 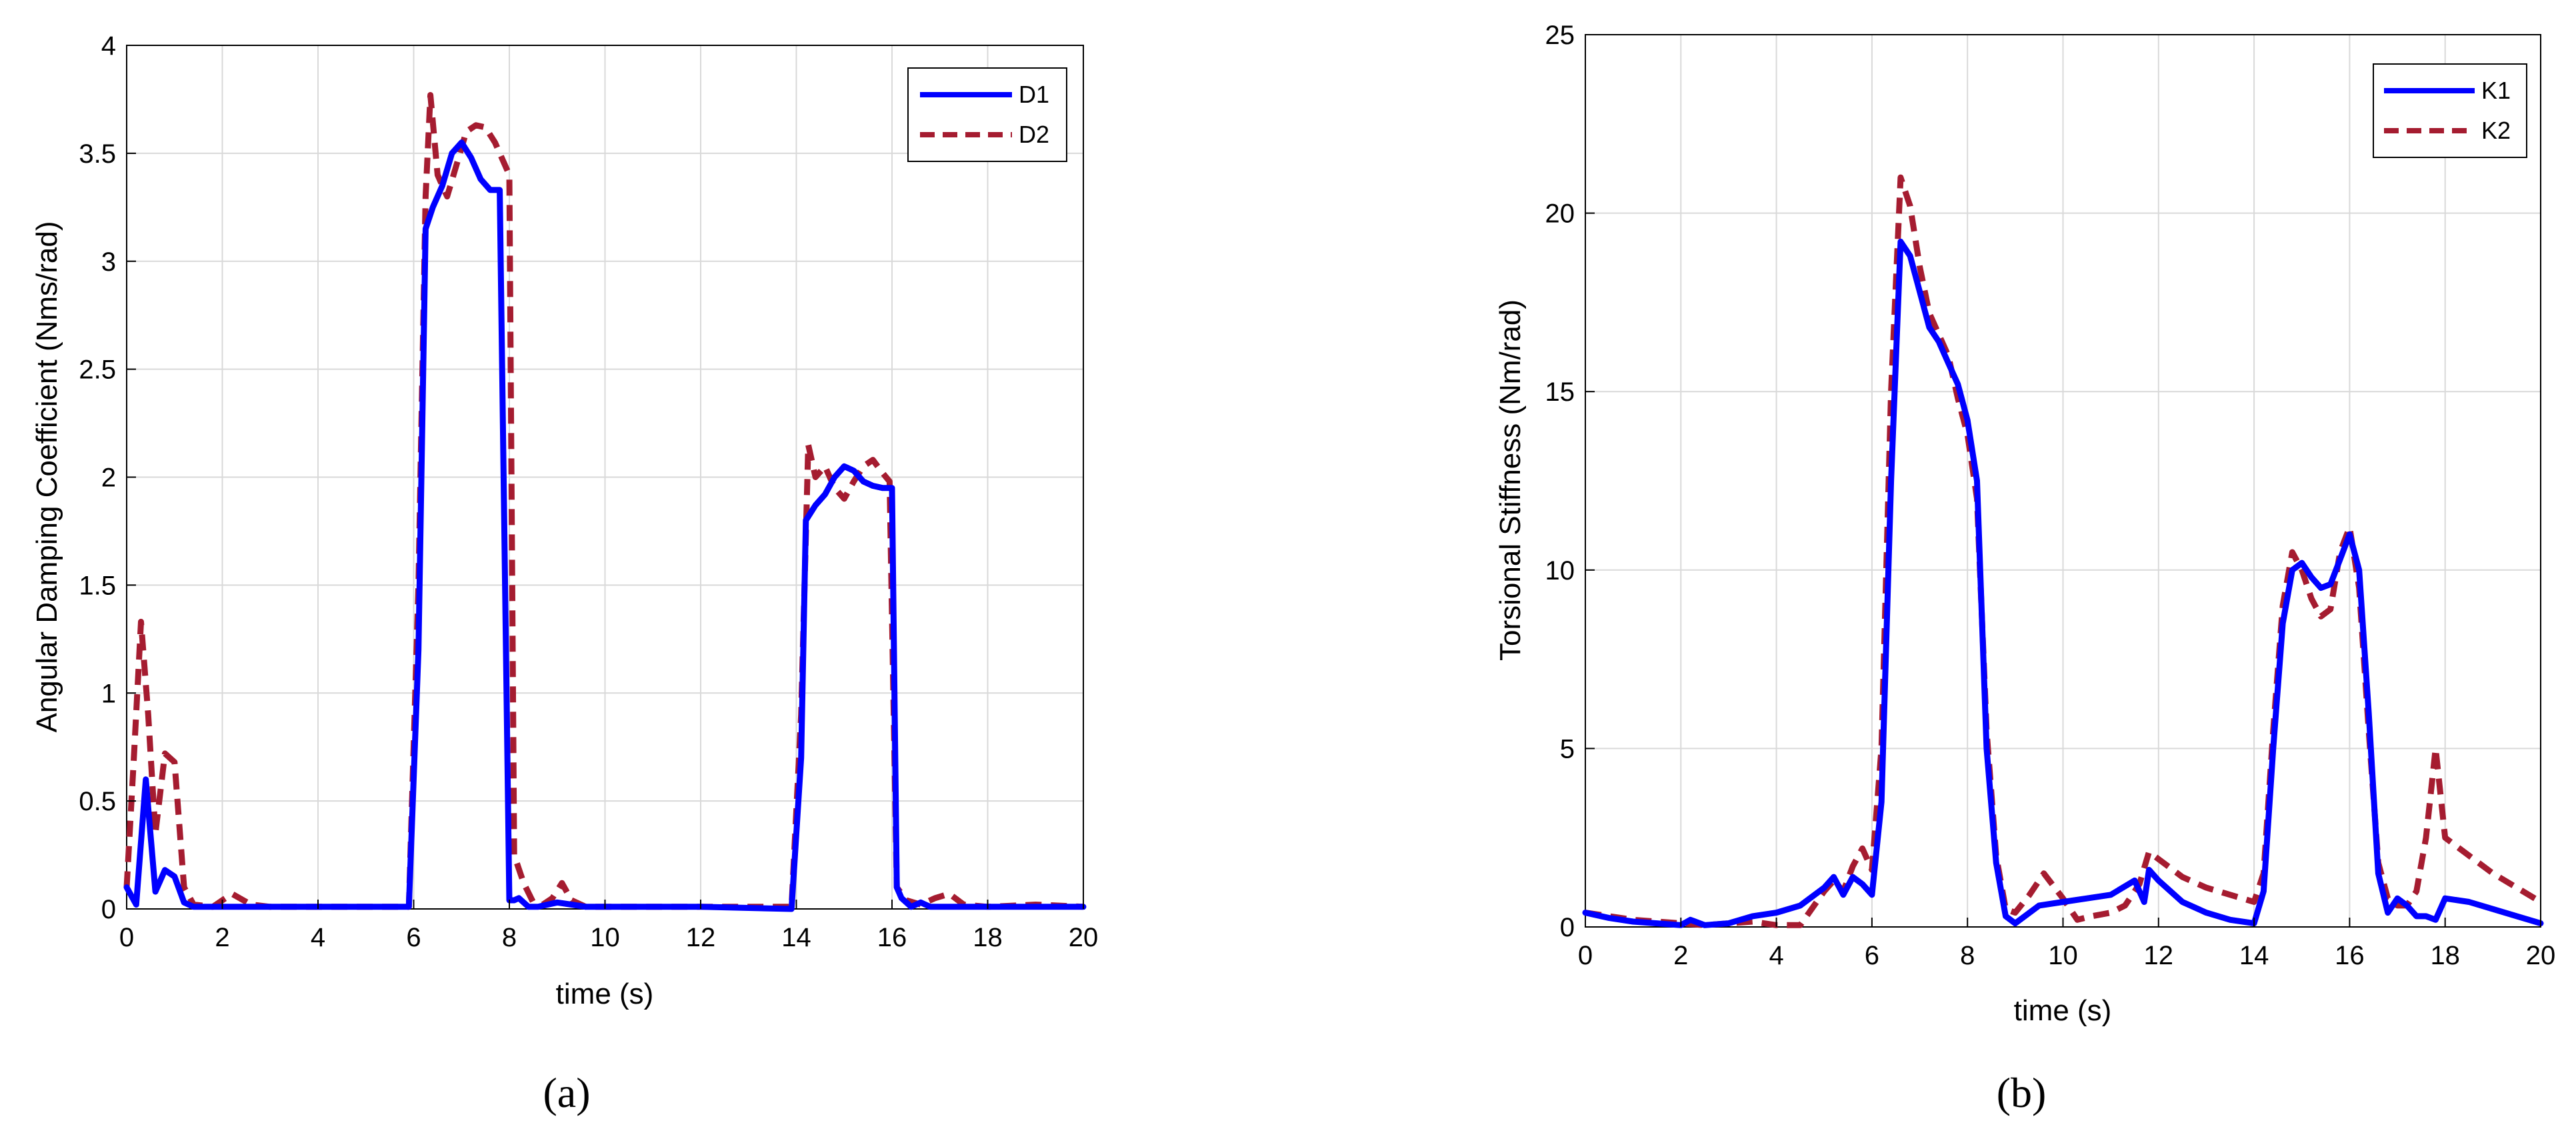 I want to click on panel-b-x-tick-label: 2, so click(x=1680, y=955).